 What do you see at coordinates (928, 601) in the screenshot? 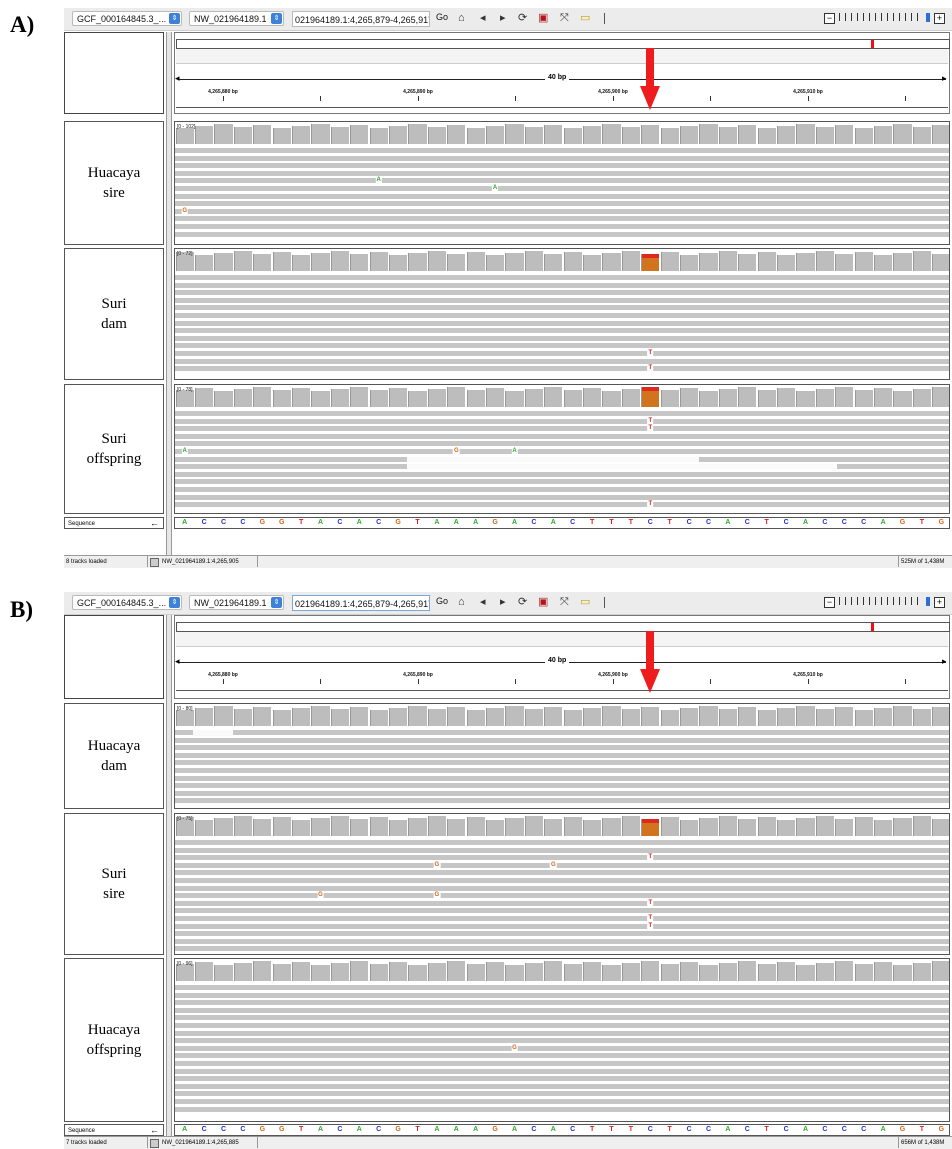
I see `zoom-current-level` at bounding box center [928, 601].